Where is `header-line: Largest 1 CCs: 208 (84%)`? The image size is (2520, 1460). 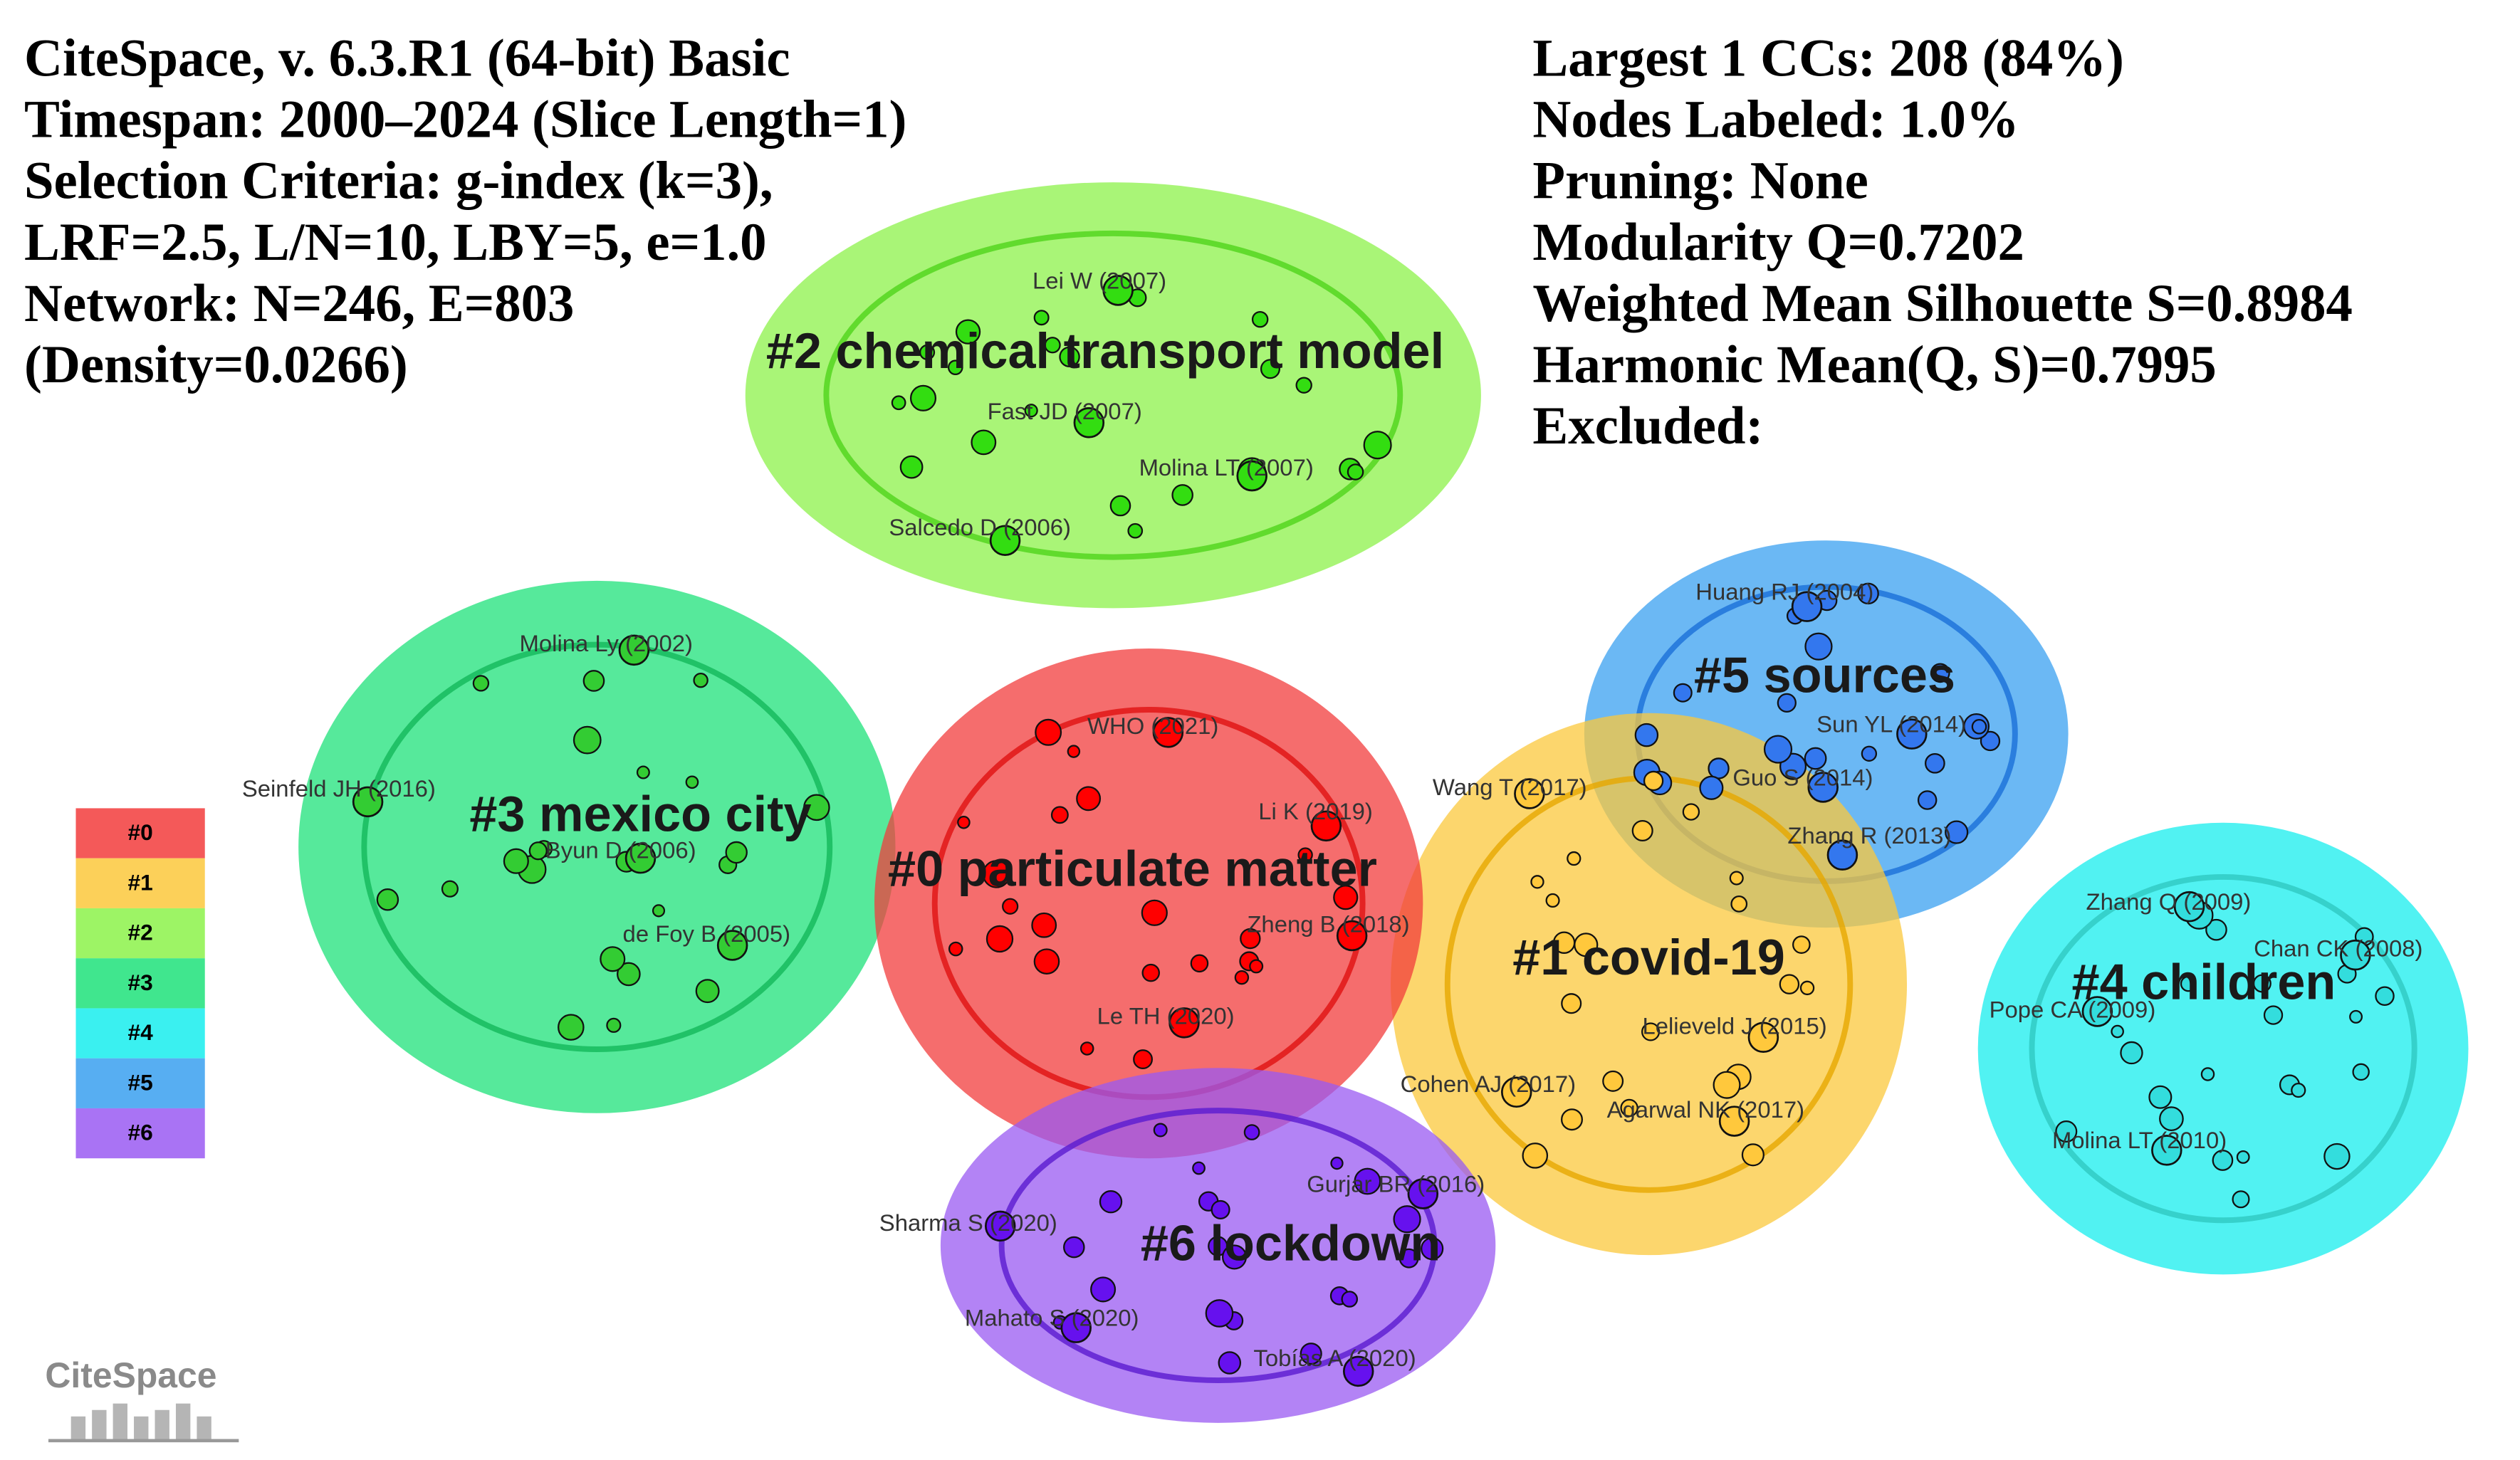 header-line: Largest 1 CCs: 208 (84%) is located at coordinates (1827, 59).